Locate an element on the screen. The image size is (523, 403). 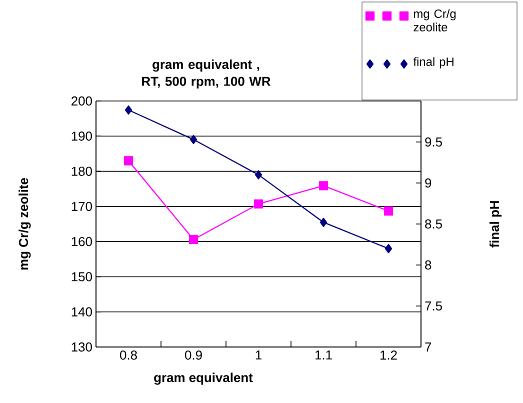
y2-tick-label: 8 is located at coordinates (428, 265).